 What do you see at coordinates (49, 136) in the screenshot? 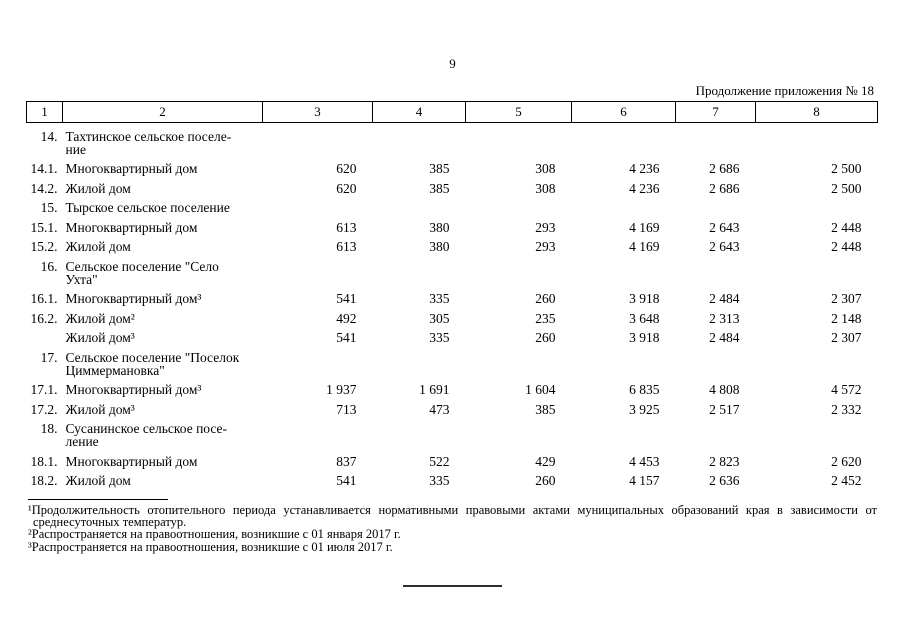
I see `row-number: 14.` at bounding box center [49, 136].